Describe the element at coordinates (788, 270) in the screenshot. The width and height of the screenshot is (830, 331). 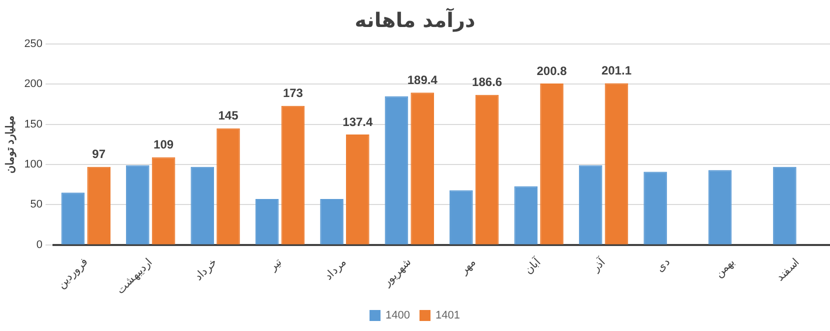
I see `x-tick-label: اسفند` at that location.